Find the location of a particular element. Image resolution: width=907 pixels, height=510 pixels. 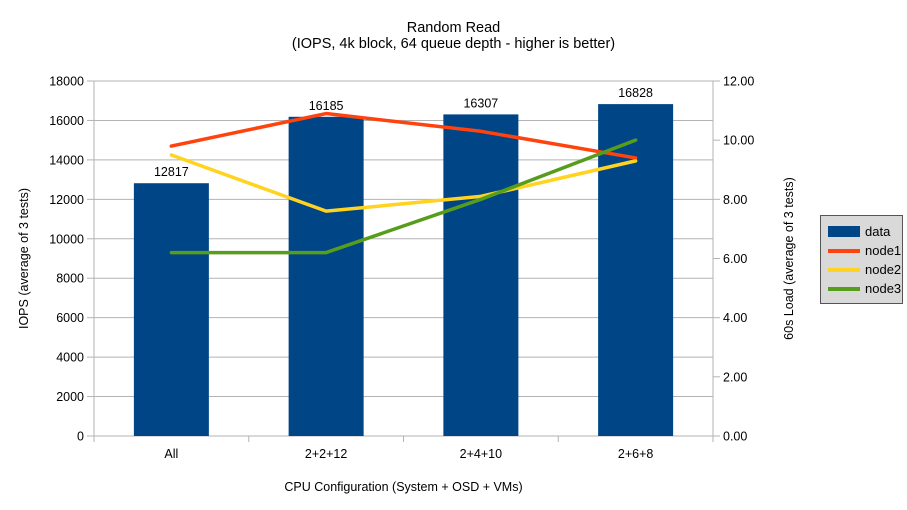

x-tick-label: All is located at coordinates (171, 454).